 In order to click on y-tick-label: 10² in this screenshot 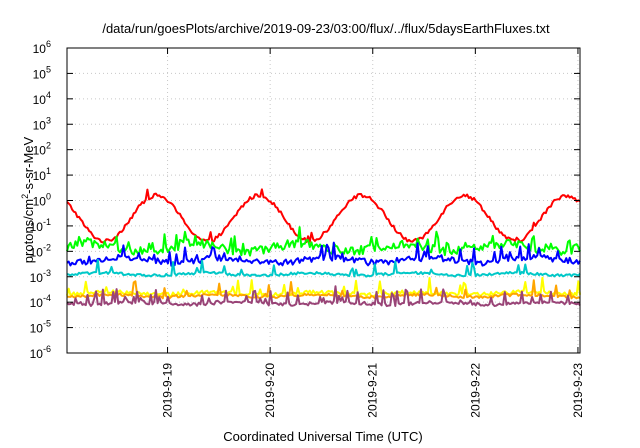, I will do `click(42, 149)`.